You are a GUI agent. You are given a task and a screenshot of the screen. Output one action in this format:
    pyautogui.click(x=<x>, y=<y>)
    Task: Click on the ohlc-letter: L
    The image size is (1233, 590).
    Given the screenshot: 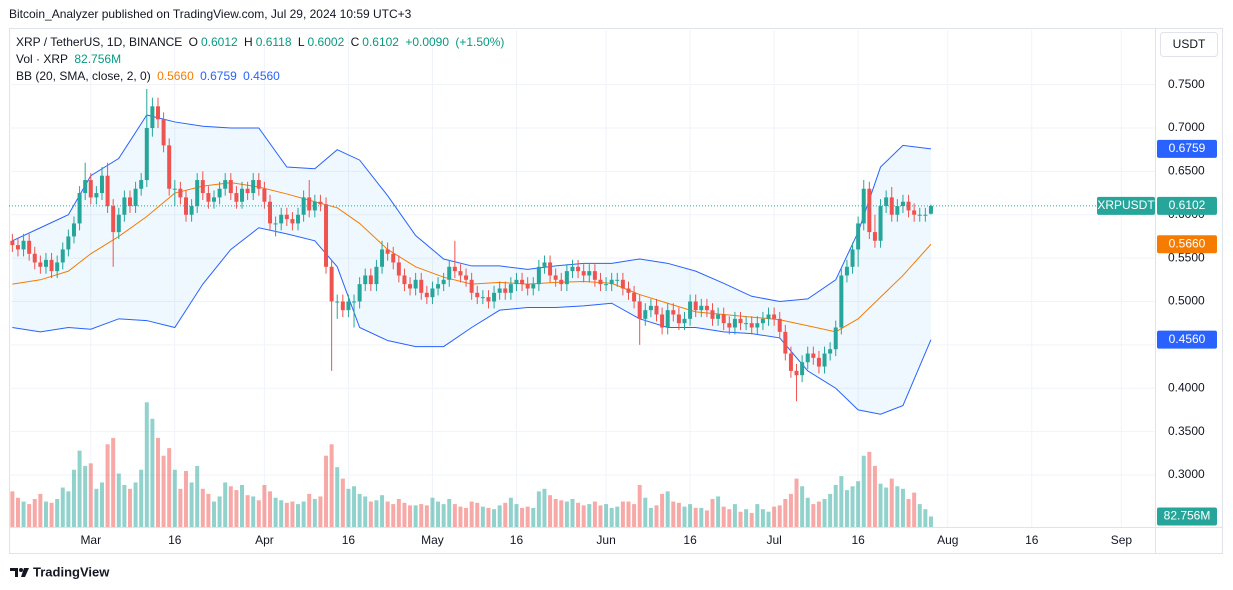 What is the action you would take?
    pyautogui.click(x=301, y=42)
    